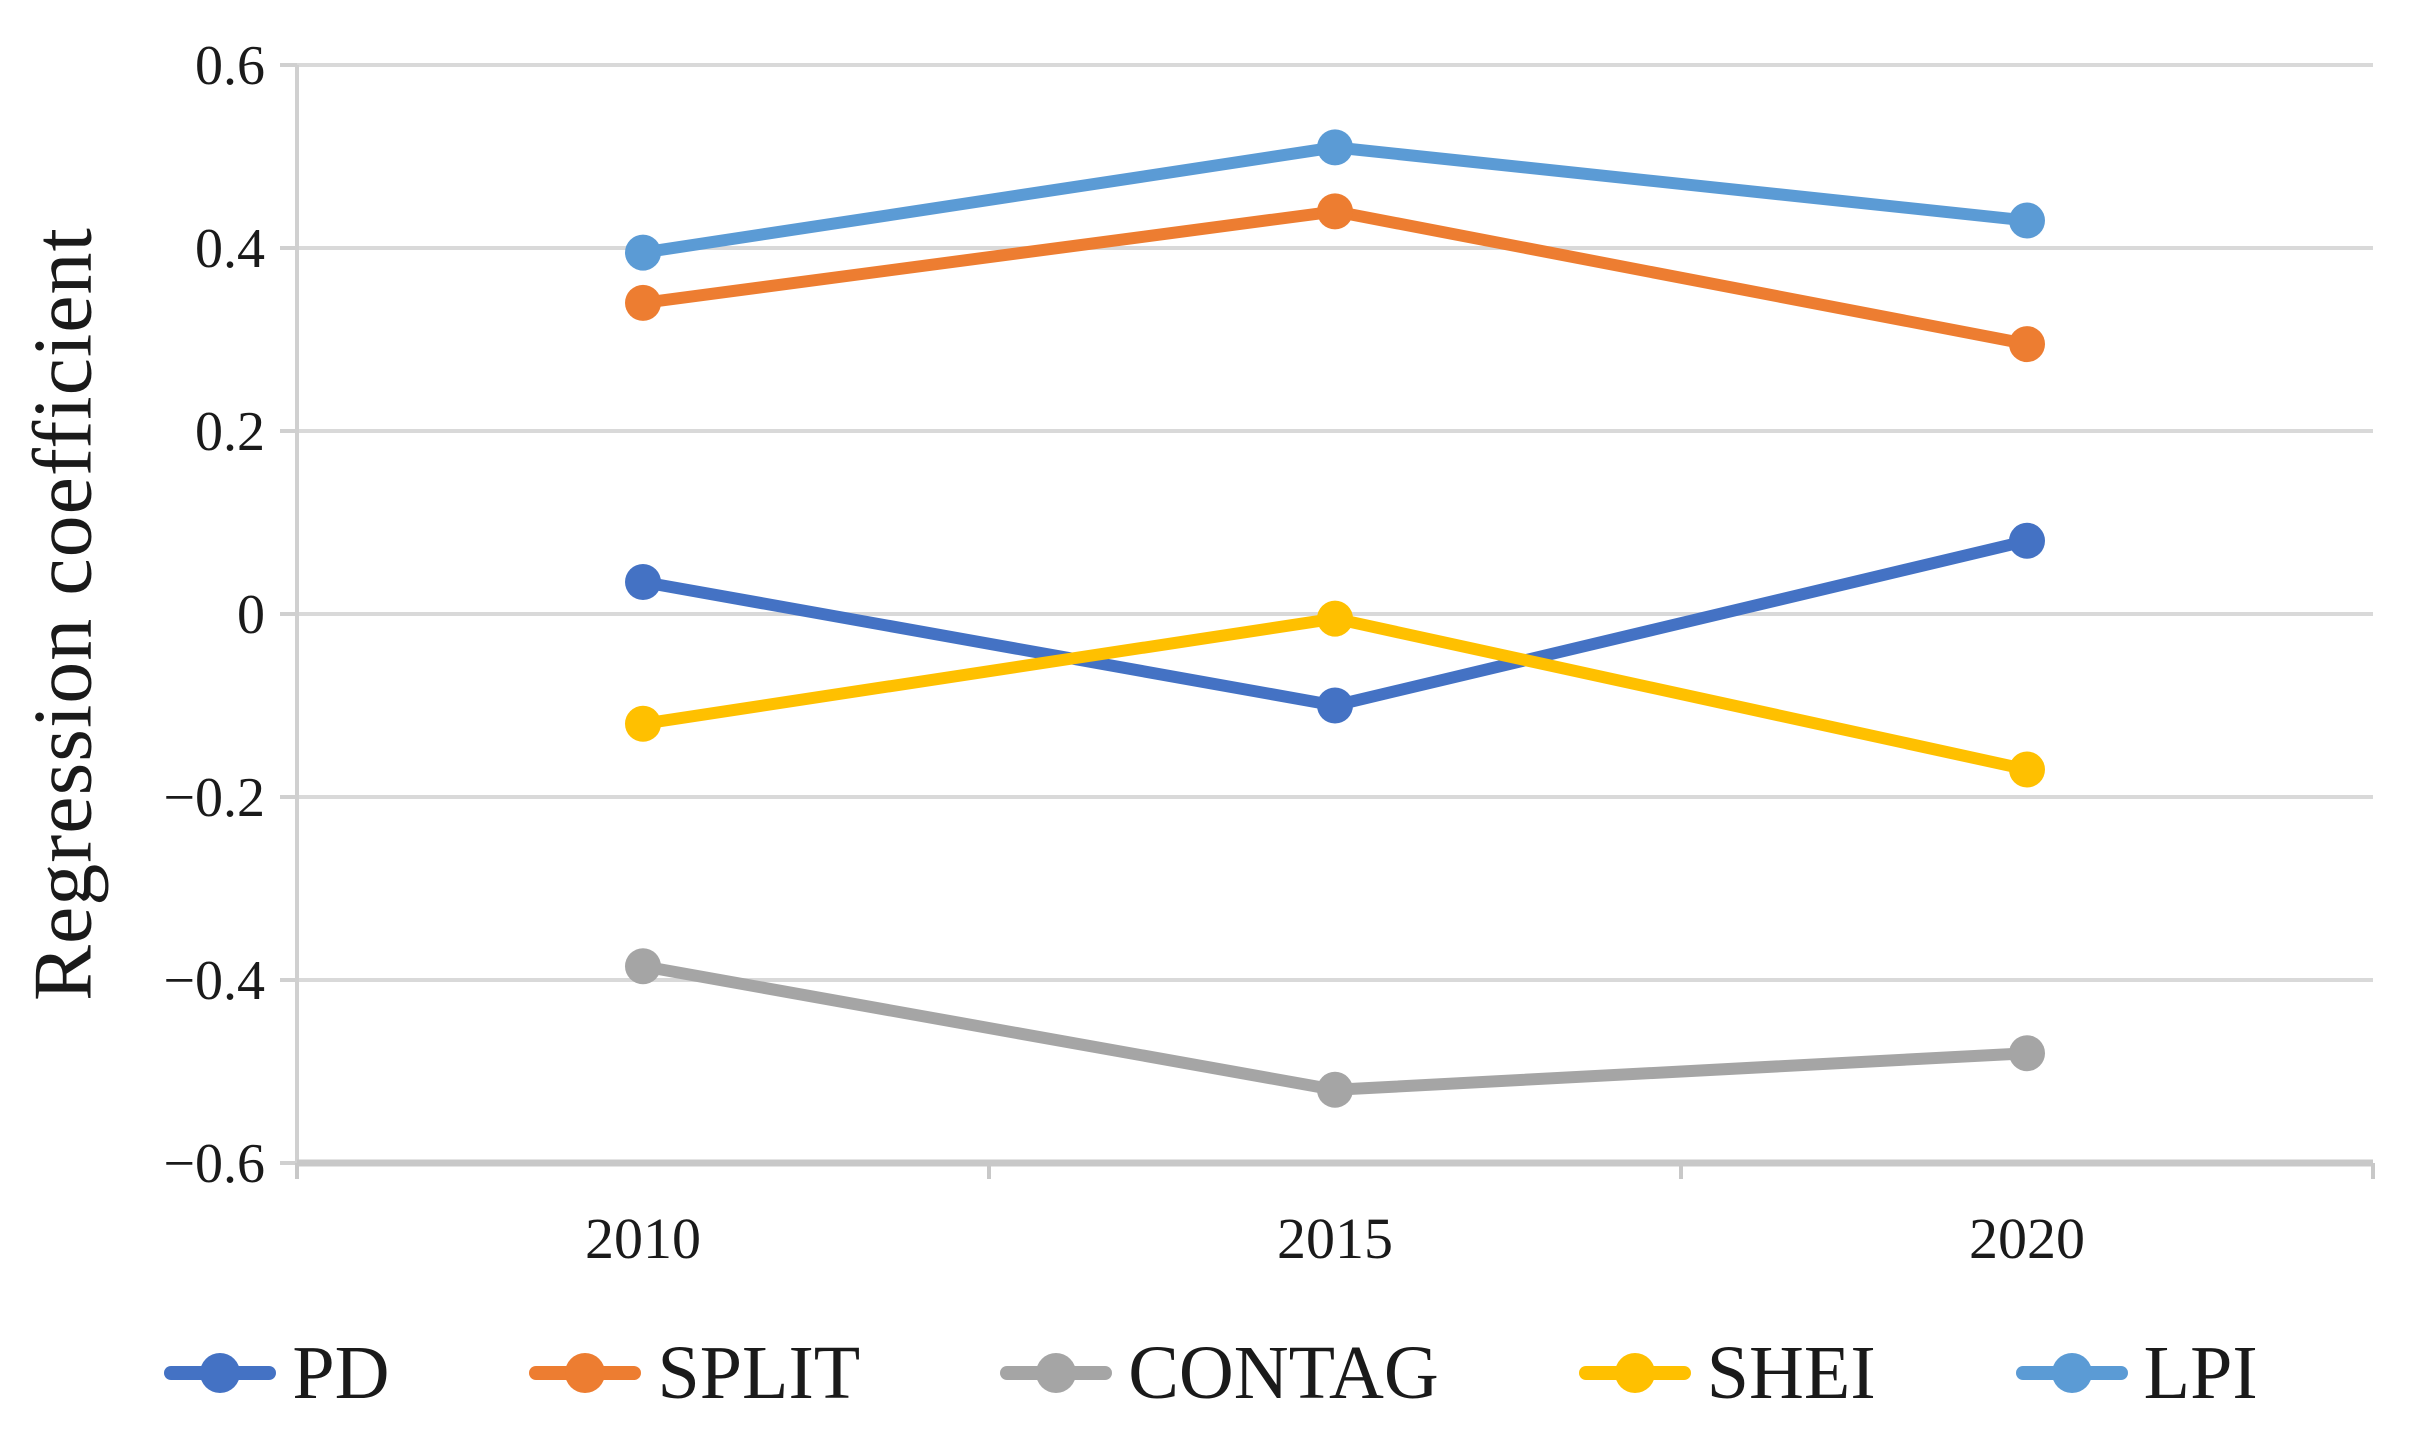 This screenshot has height=1451, width=2422. Describe the element at coordinates (2136, 1373) in the screenshot. I see `legend-item-lpi: LPI` at that location.